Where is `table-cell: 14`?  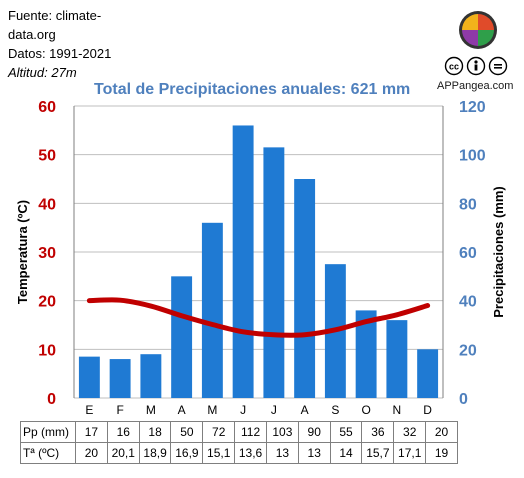
table-cell: 14 is located at coordinates (346, 453).